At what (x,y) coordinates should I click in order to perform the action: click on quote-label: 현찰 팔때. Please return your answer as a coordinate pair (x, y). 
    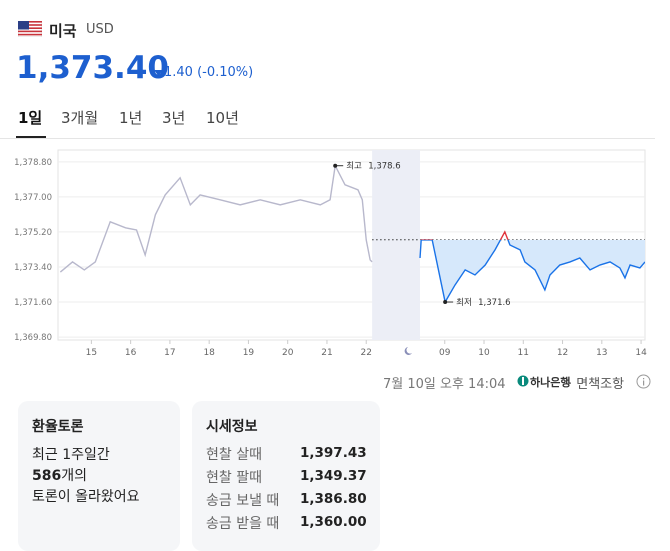
    Looking at the image, I should click on (234, 478).